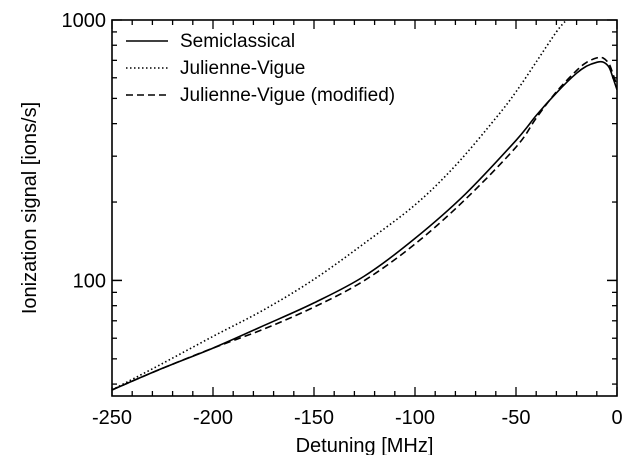  What do you see at coordinates (242, 68) in the screenshot?
I see `legend-label: Julienne-Vigue` at bounding box center [242, 68].